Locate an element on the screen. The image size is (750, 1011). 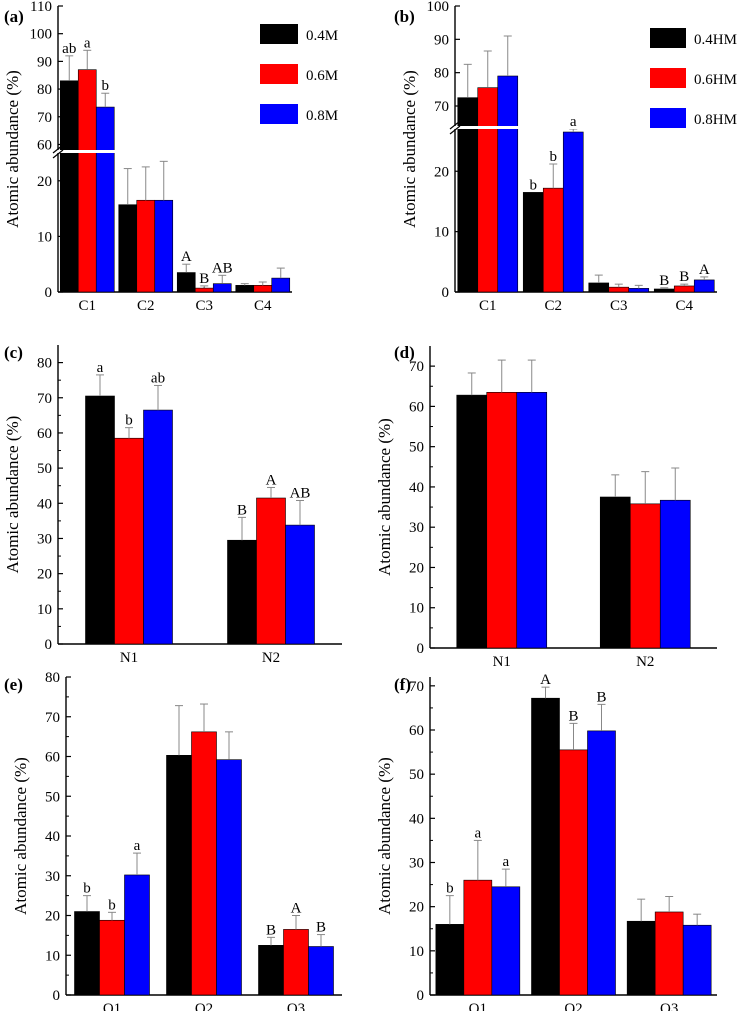
legend: 0.4HM 0.6HM 0.8HM is located at coordinates (693, 78).